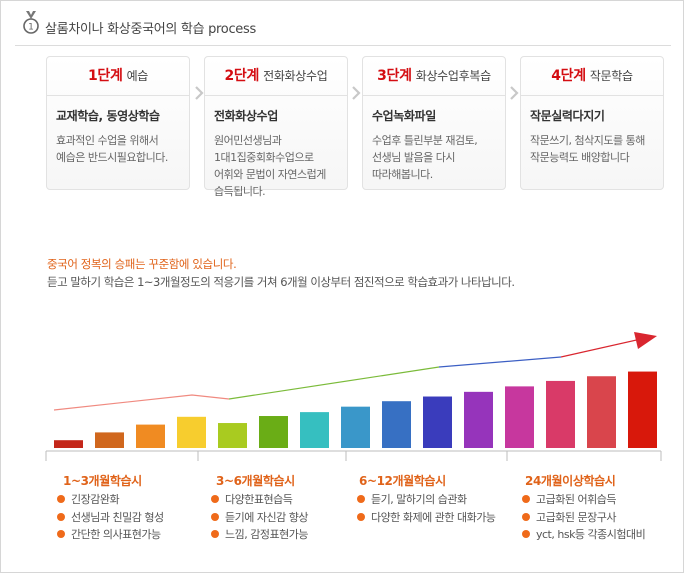 Image resolution: width=684 pixels, height=574 pixels. I want to click on list-item: 선생님과 친밀감 형성, so click(110, 518).